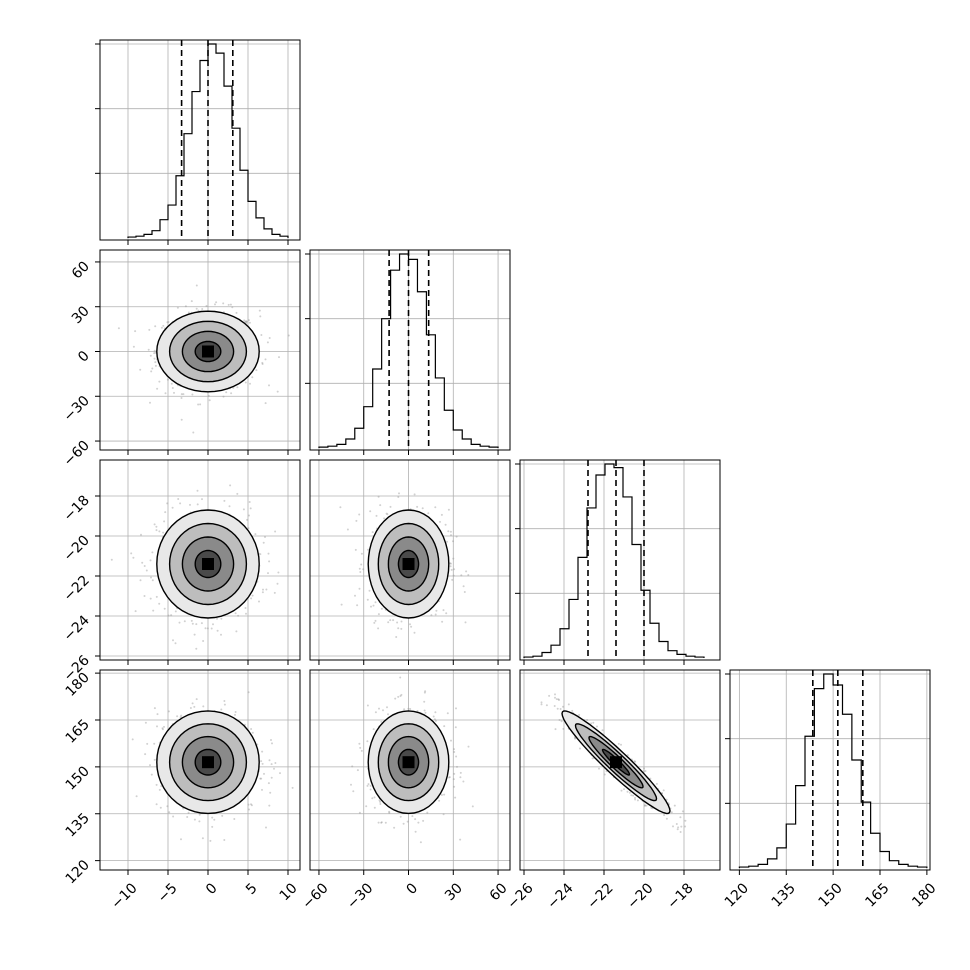 The image size is (970, 970). I want to click on y-tick-label: −18, so click(77, 509).